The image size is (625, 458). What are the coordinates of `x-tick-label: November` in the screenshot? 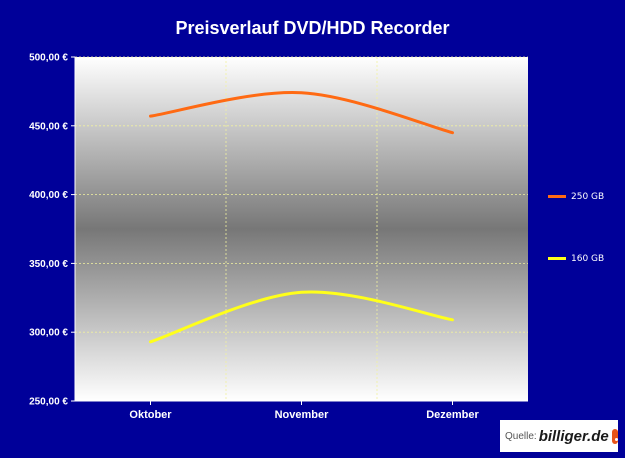 It's located at (302, 415).